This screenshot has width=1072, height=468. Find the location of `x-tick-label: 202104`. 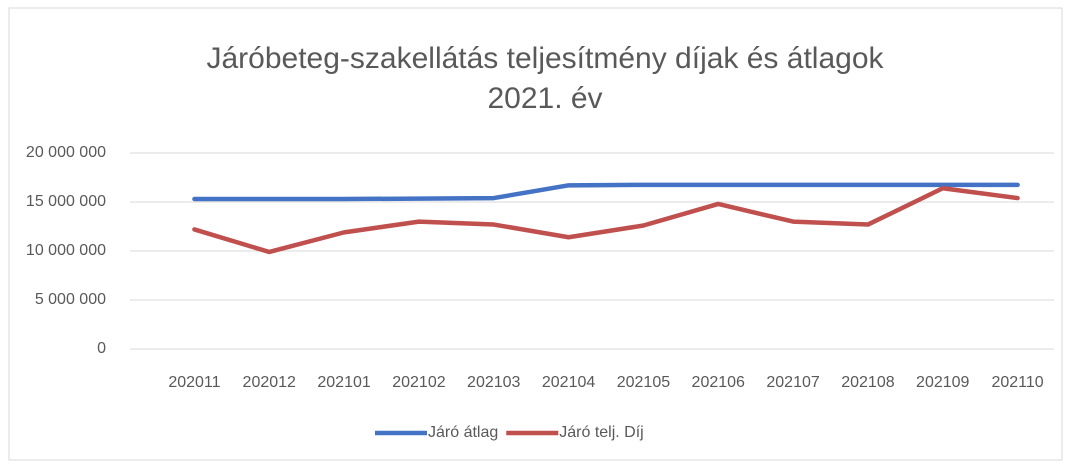

x-tick-label: 202104 is located at coordinates (568, 382).